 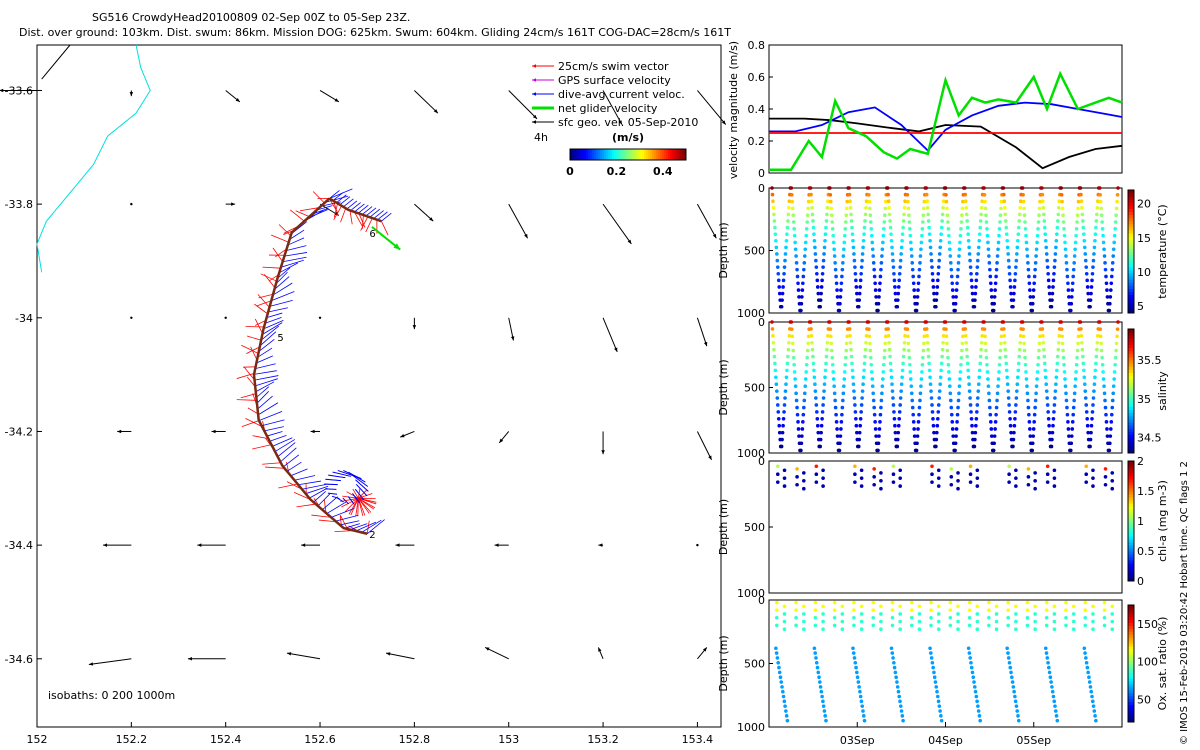 I want to click on geo-velocity-dot, so click(x=131, y=204).